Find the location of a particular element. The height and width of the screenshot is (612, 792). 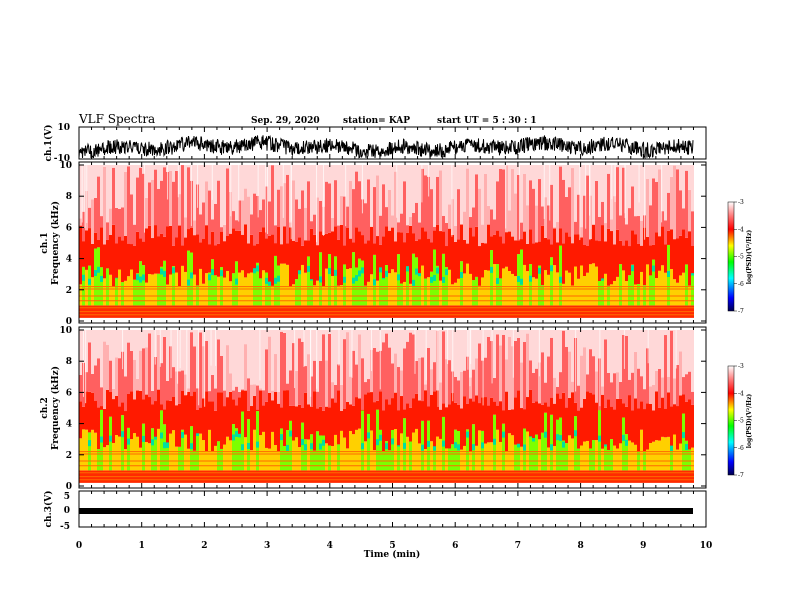

colorbar-tick-label: -6 is located at coordinates (741, 284).